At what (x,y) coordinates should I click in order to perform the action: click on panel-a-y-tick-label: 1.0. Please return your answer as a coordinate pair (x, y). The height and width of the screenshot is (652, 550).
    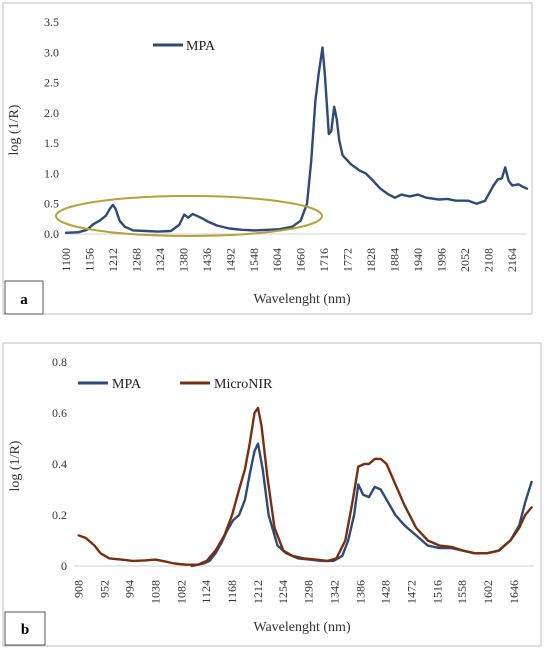
    Looking at the image, I should click on (51, 173).